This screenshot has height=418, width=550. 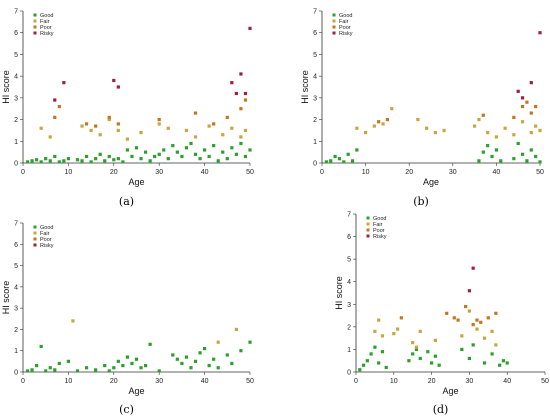 I want to click on legend-label: Risky, so click(x=346, y=34).